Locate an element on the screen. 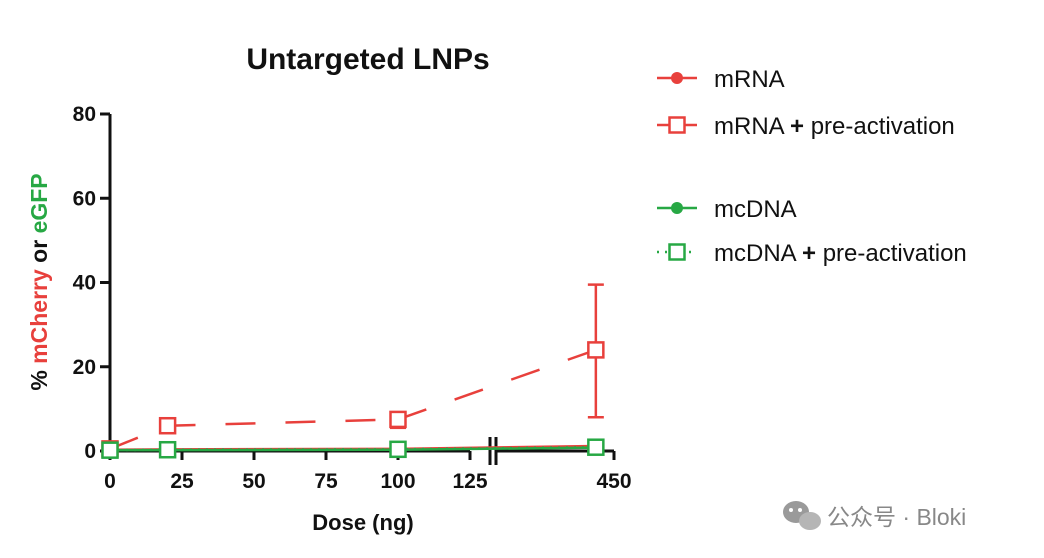 The height and width of the screenshot is (558, 1044). x-tick-label: 50 is located at coordinates (253, 481).